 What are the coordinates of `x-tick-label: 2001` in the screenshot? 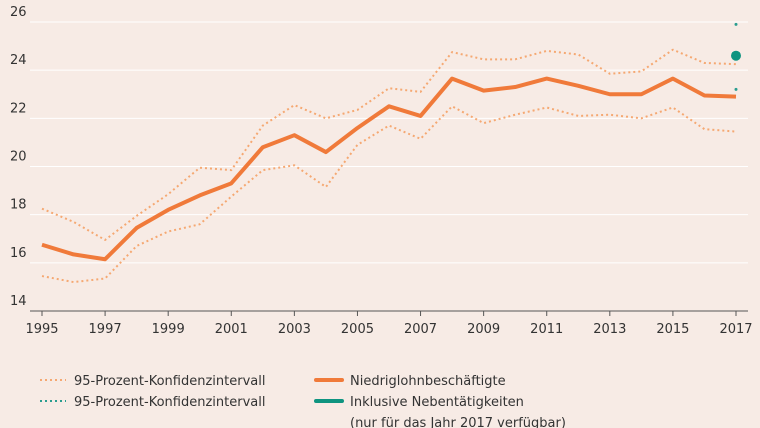 It's located at (231, 329).